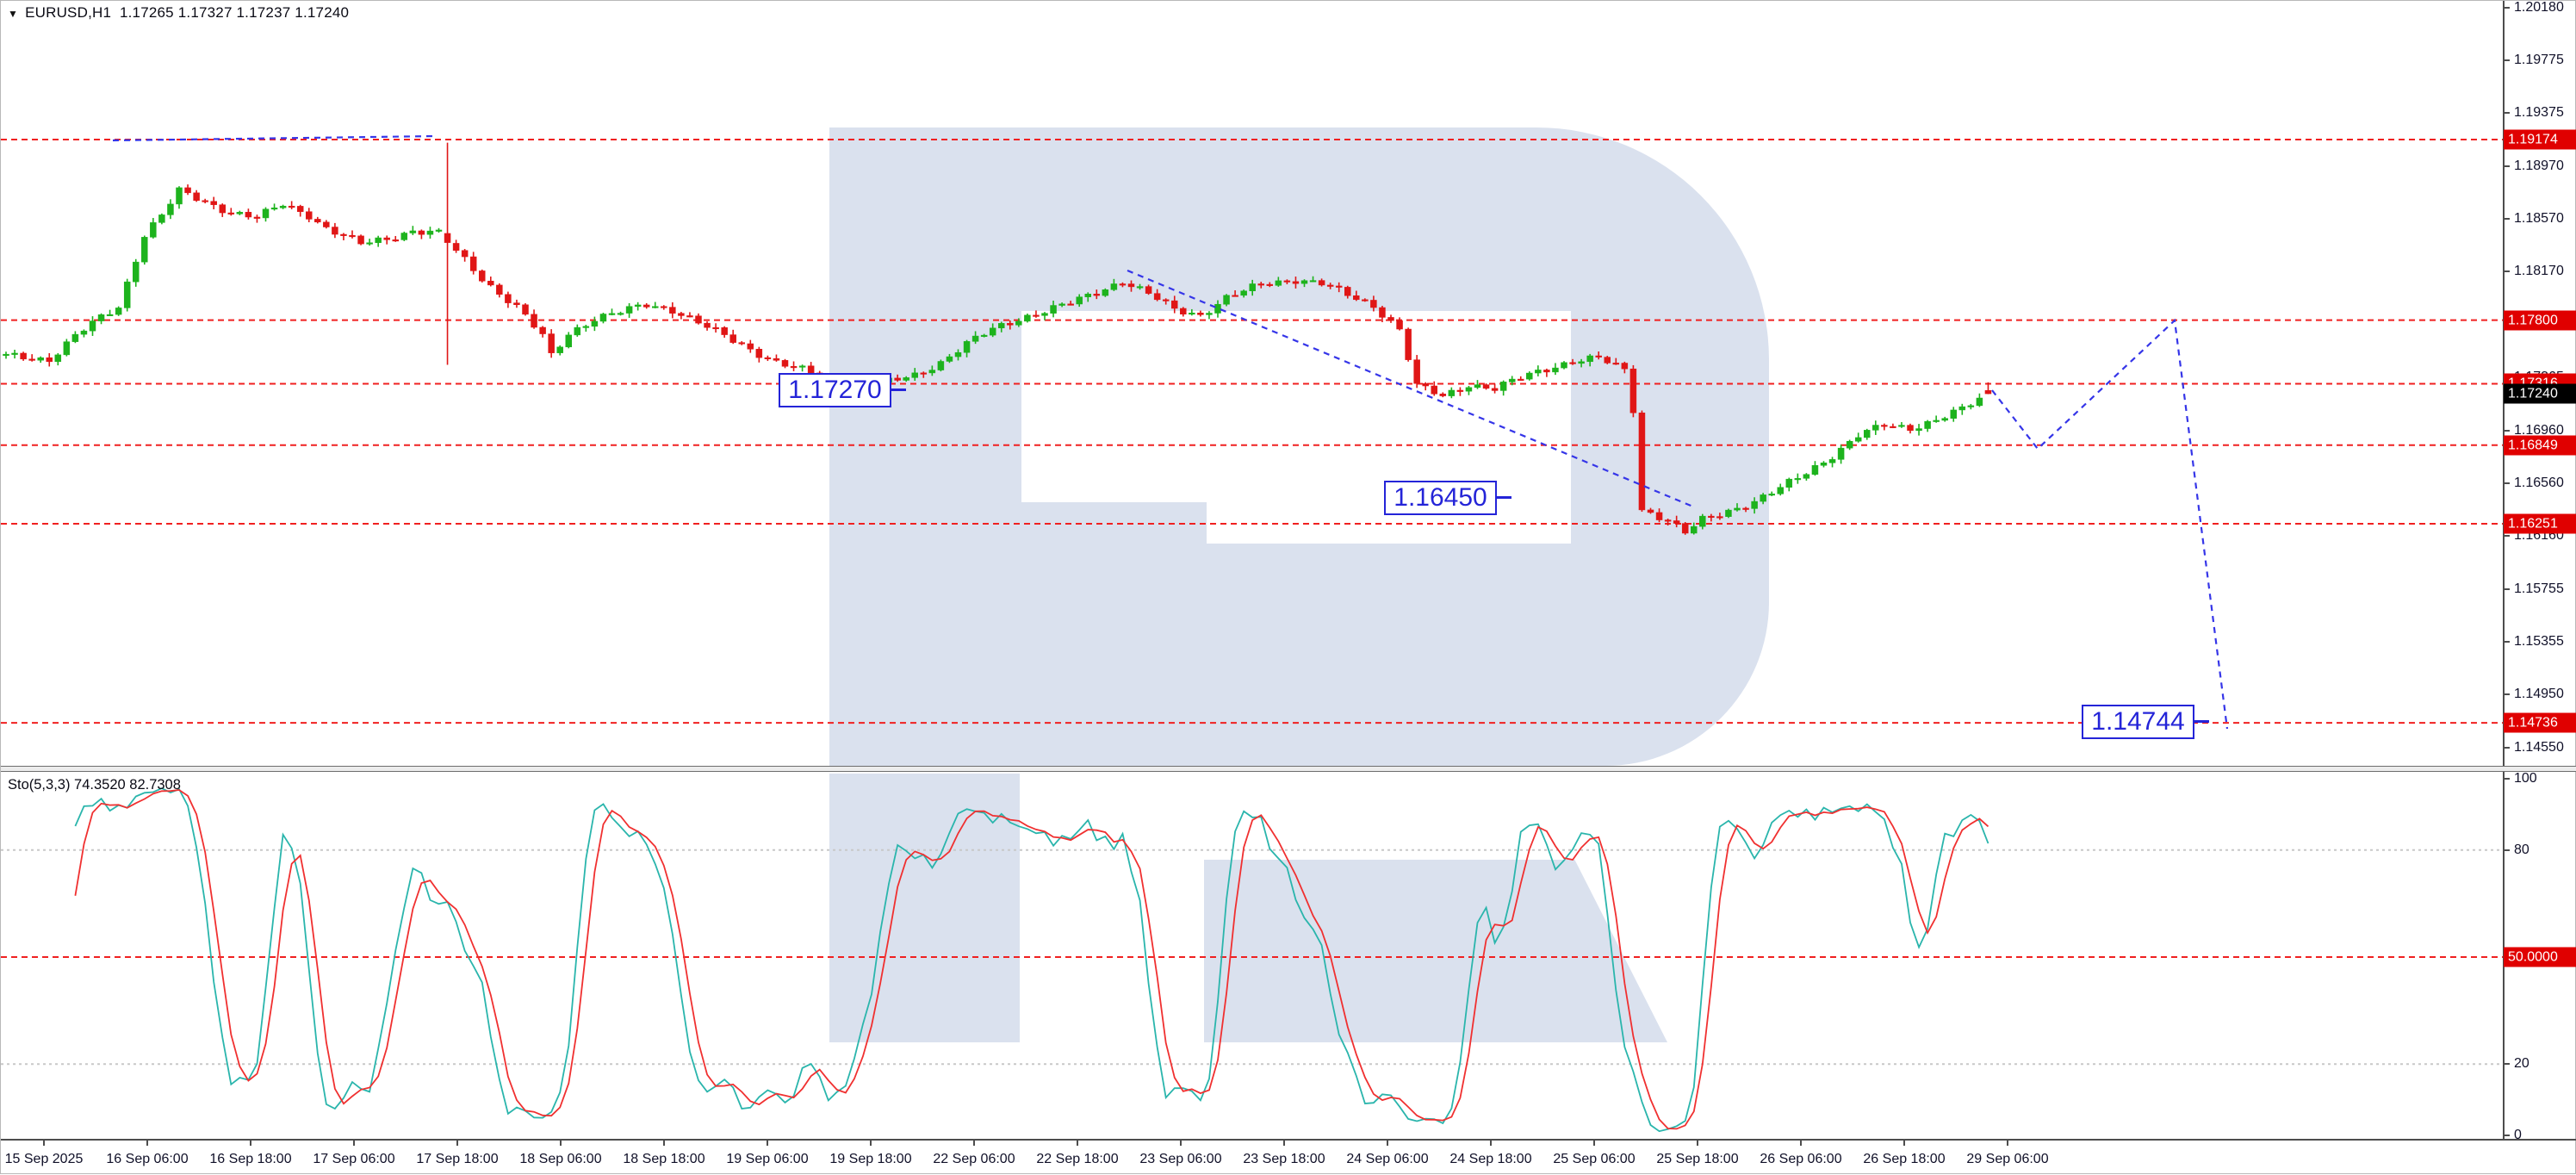  I want to click on price-axis-tick-label: 1.19775, so click(2539, 61).